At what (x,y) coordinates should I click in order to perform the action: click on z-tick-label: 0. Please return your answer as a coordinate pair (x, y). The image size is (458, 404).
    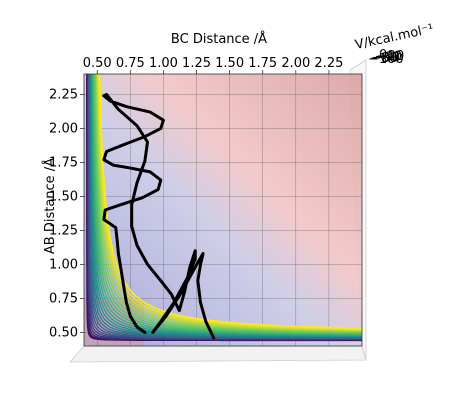
    Looking at the image, I should click on (383, 55).